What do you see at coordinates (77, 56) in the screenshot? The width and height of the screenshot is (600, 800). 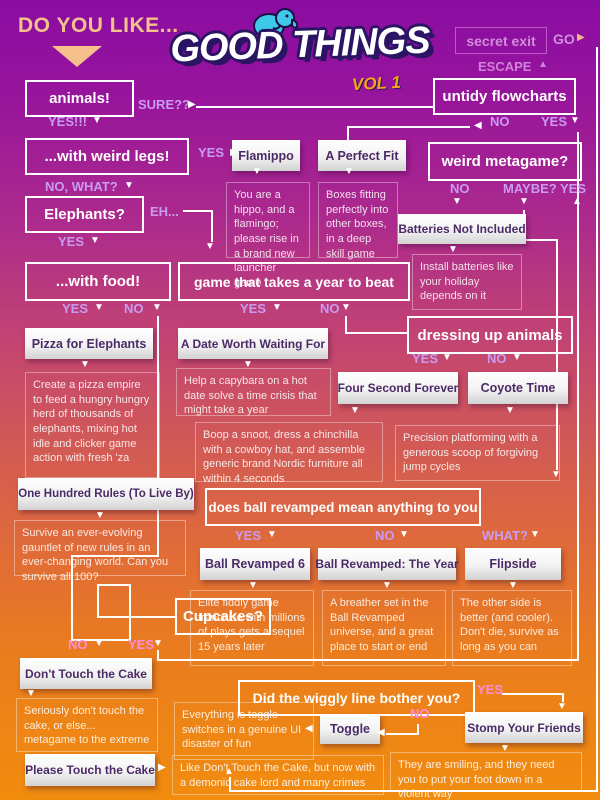 I see `prompt-triangle-down-icon` at bounding box center [77, 56].